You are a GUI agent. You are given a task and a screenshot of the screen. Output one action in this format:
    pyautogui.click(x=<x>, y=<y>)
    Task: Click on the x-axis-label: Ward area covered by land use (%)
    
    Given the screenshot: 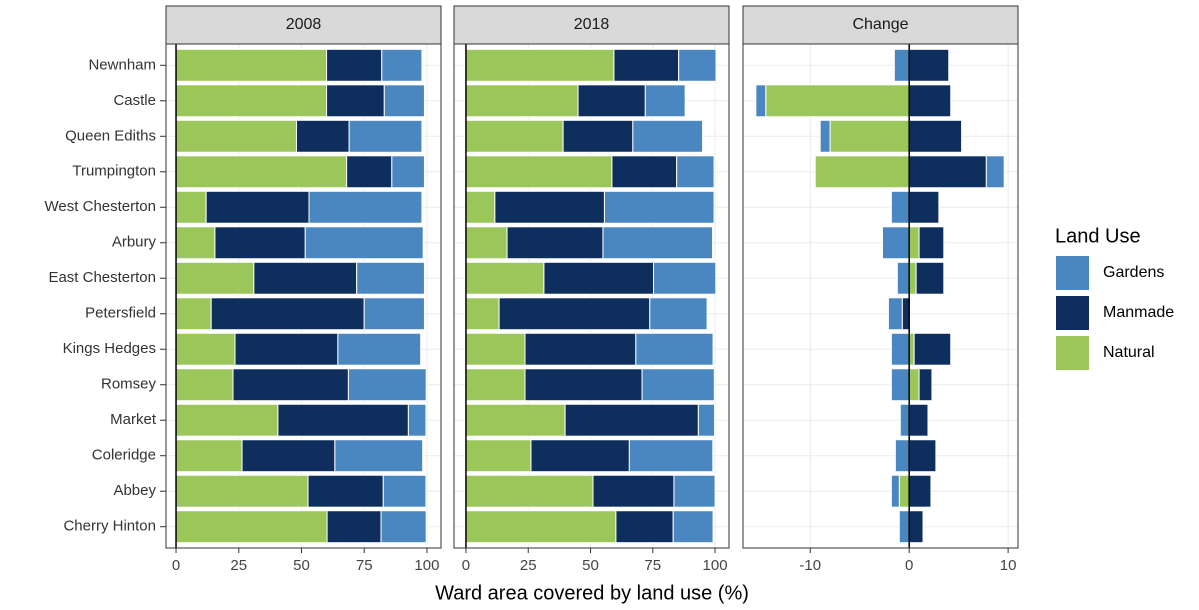 What is the action you would take?
    pyautogui.click(x=592, y=593)
    